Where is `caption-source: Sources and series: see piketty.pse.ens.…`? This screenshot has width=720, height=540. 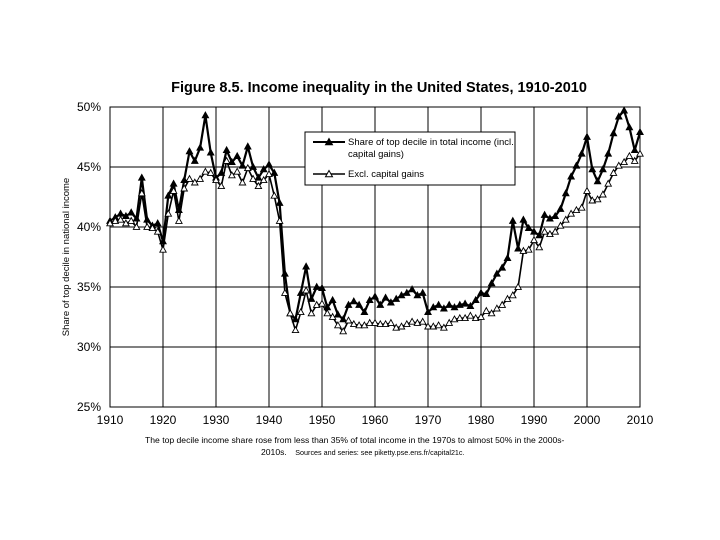 caption-source: Sources and series: see piketty.pse.ens.… is located at coordinates (379, 452).